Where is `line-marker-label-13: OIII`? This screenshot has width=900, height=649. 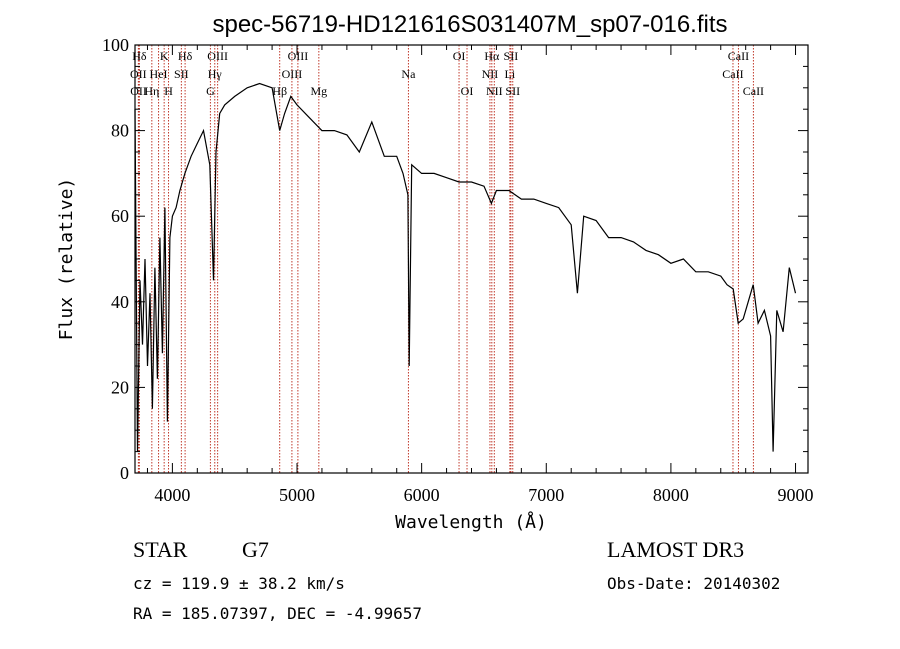
line-marker-label-13: OIII is located at coordinates (292, 74).